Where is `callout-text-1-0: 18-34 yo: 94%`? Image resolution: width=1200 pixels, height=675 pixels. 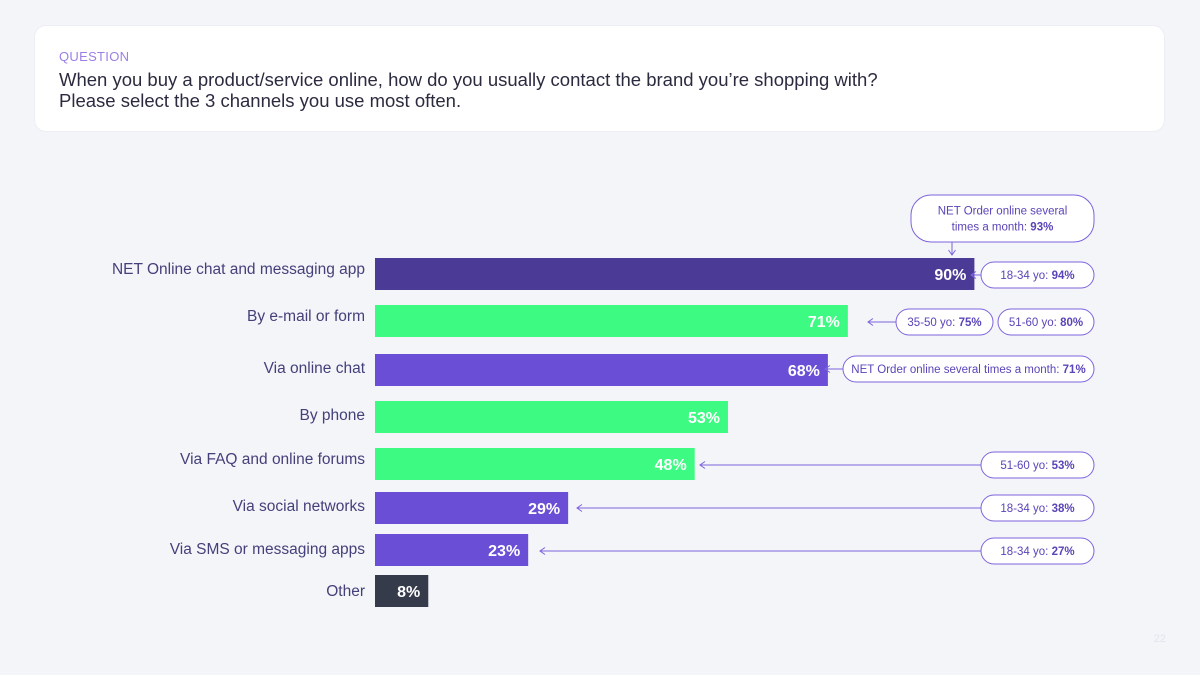 callout-text-1-0: 18-34 yo: 94% is located at coordinates (1037, 276).